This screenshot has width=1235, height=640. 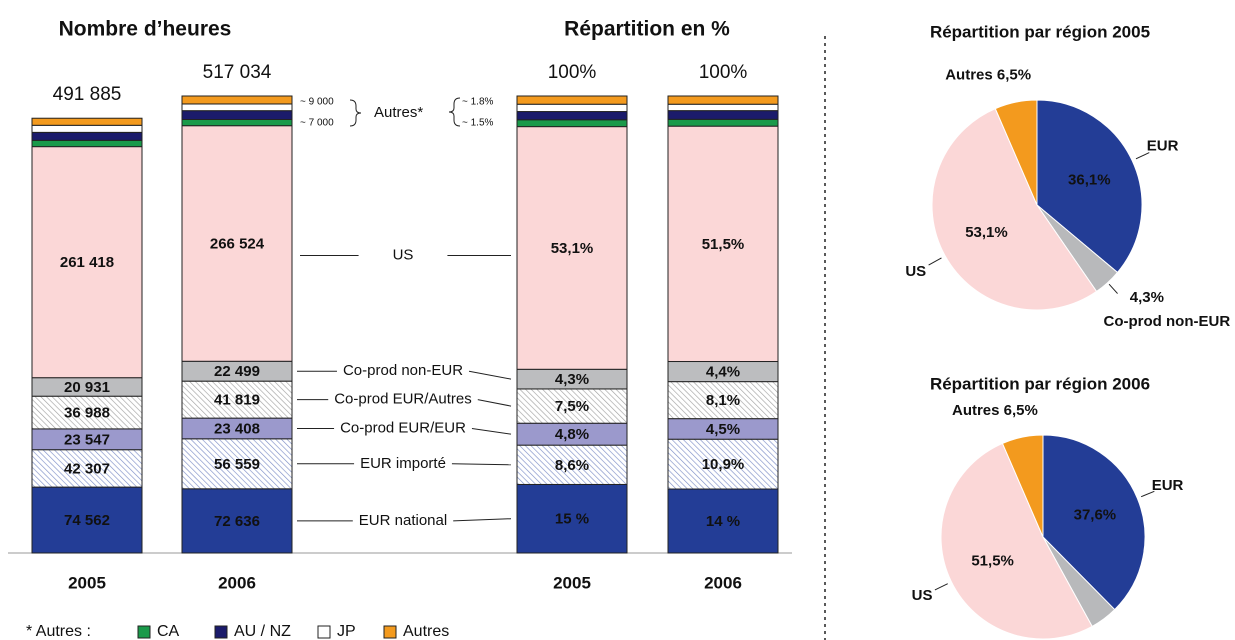 I want to click on legend-label: Autres, so click(x=426, y=631).